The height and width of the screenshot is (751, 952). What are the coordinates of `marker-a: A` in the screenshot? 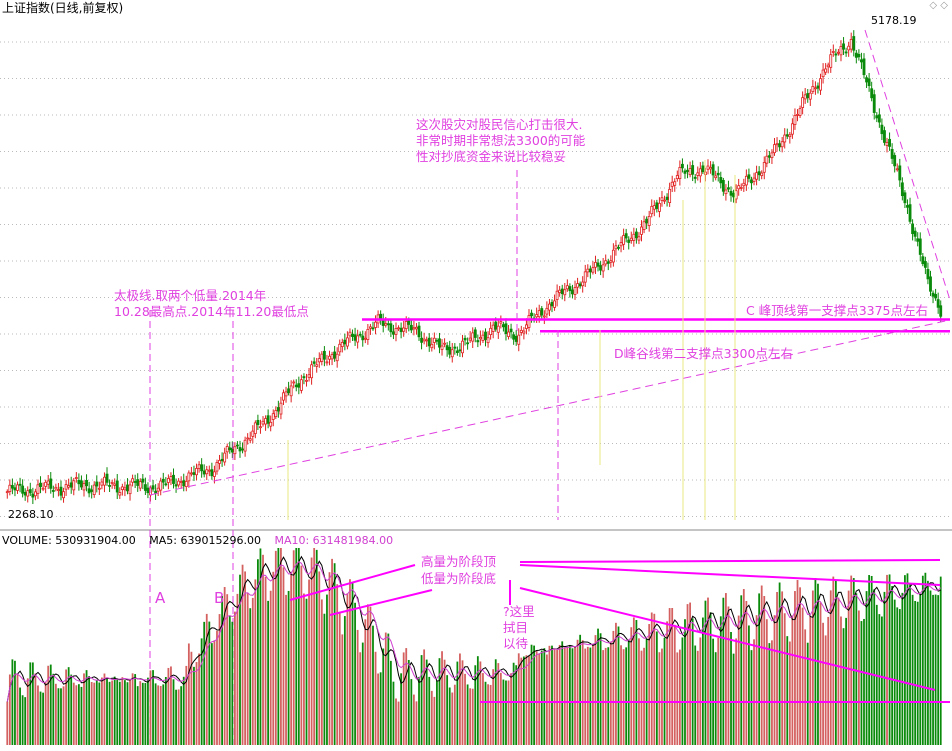 It's located at (160, 598).